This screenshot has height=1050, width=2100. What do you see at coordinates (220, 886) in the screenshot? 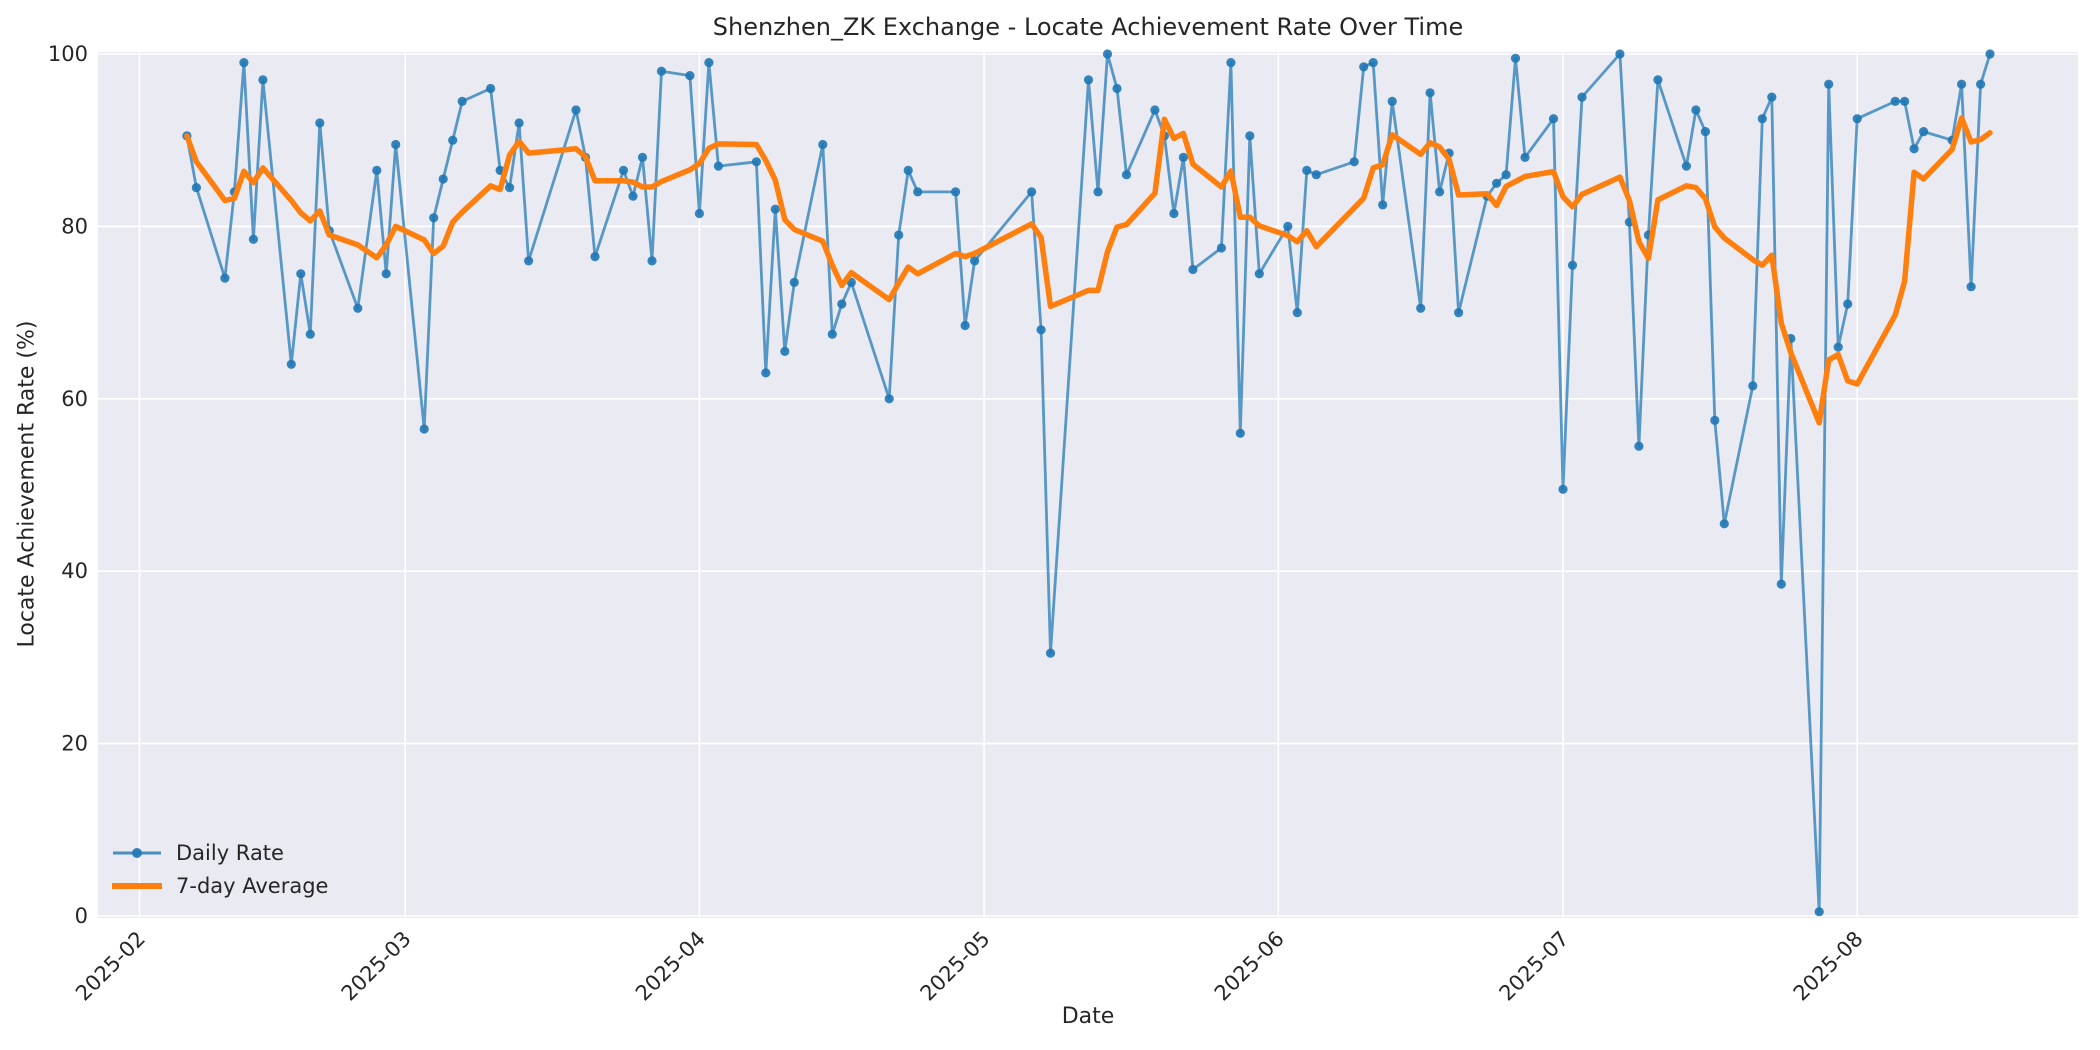
I see `legend-item-7day-average: 7-day Average` at bounding box center [220, 886].